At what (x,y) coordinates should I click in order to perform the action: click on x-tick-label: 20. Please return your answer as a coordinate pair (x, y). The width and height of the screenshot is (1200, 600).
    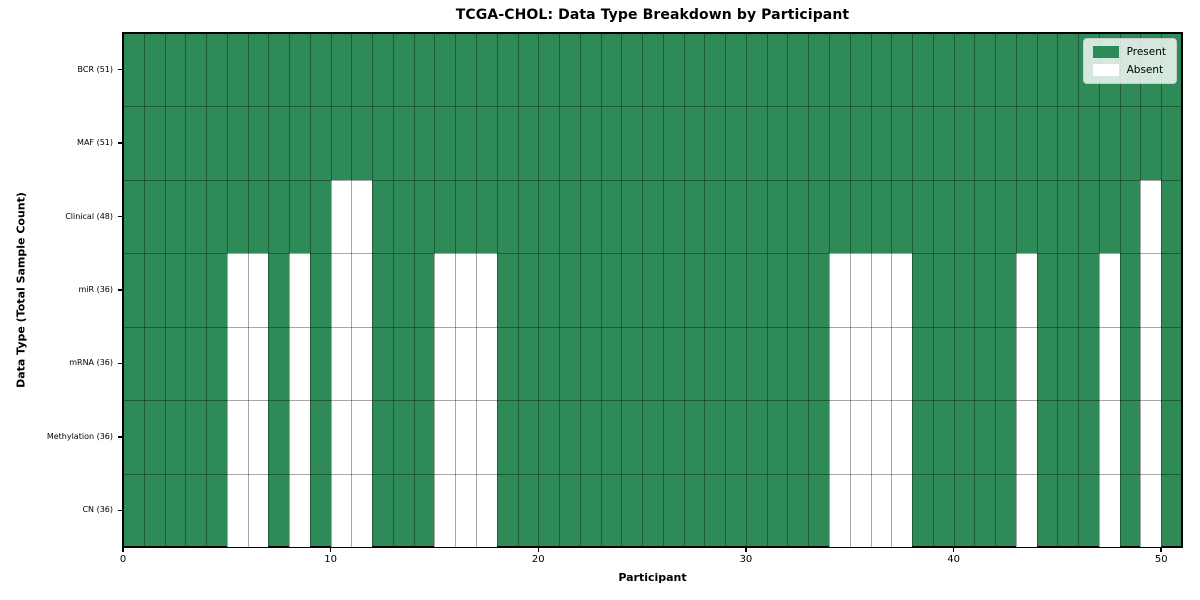
    Looking at the image, I should click on (538, 559).